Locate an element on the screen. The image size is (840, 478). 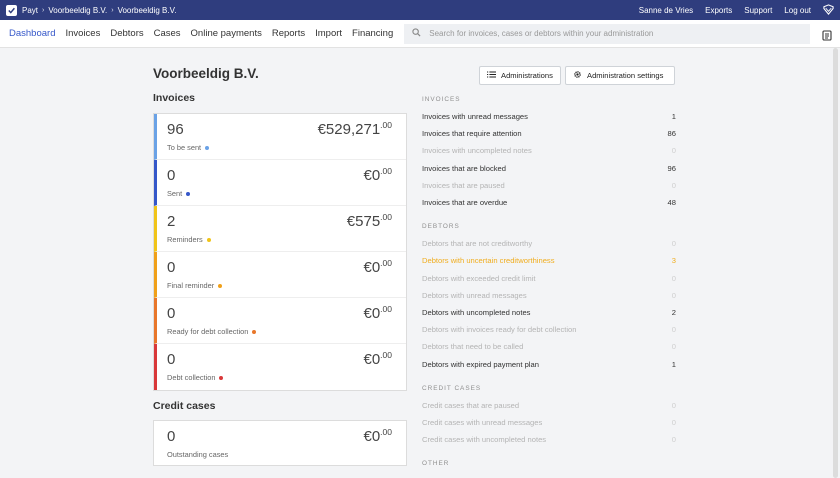
invoice-status-label: Ready for debt collection is located at coordinates (212, 331).